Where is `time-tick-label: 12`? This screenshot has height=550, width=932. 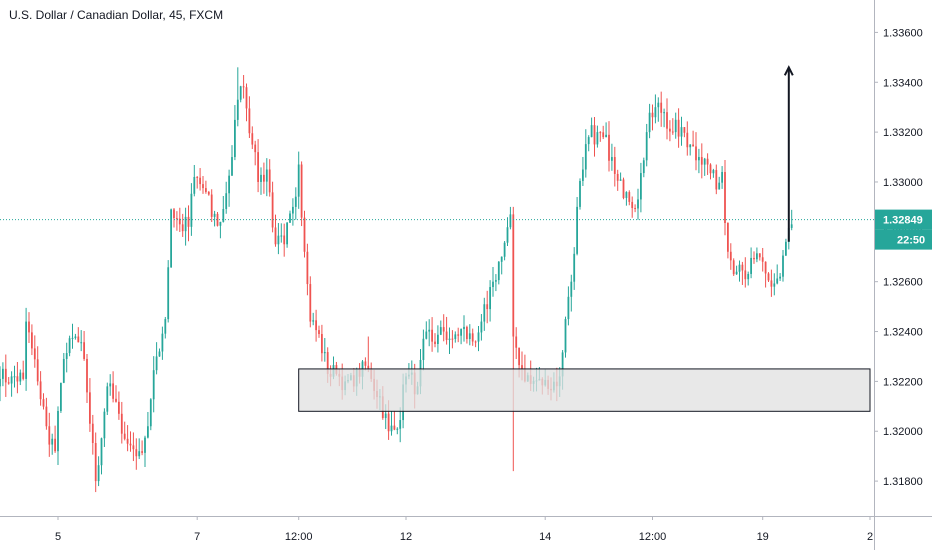
time-tick-label: 12 is located at coordinates (406, 537).